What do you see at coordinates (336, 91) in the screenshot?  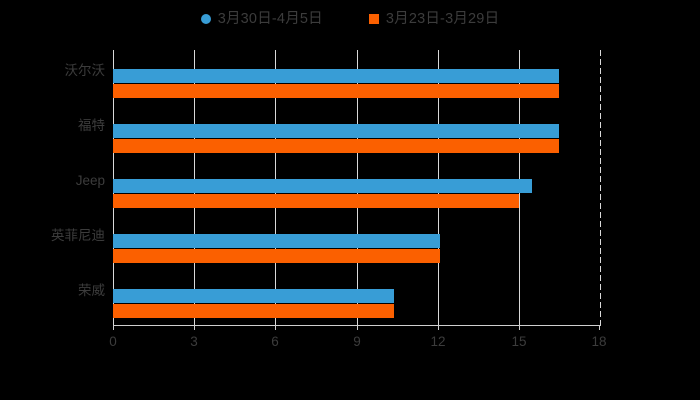 I see `bar-series1-cat0` at bounding box center [336, 91].